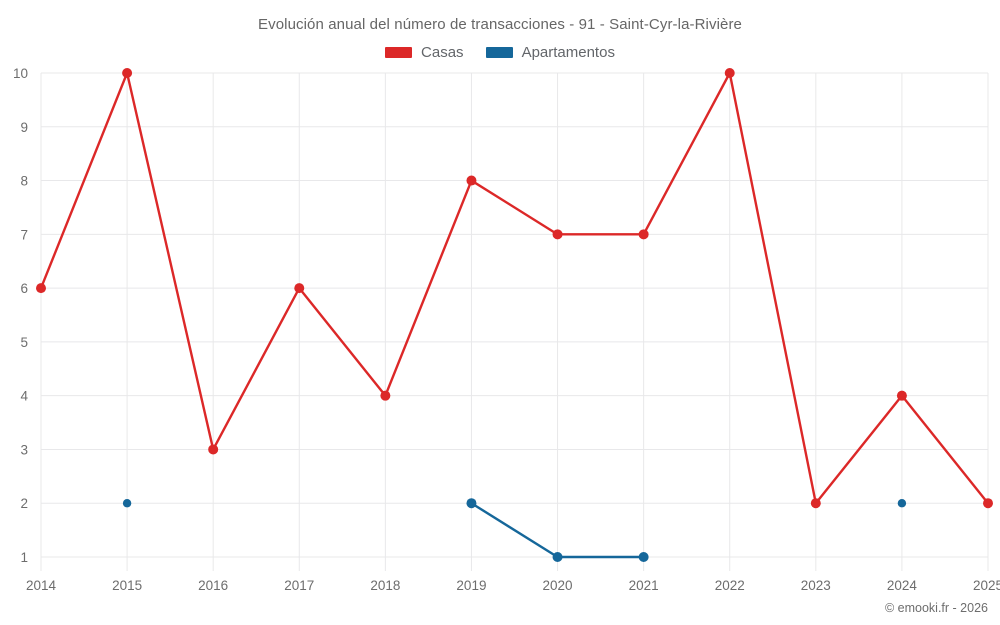 The image size is (1000, 625). I want to click on y-axis-tick-label: 4, so click(24, 396).